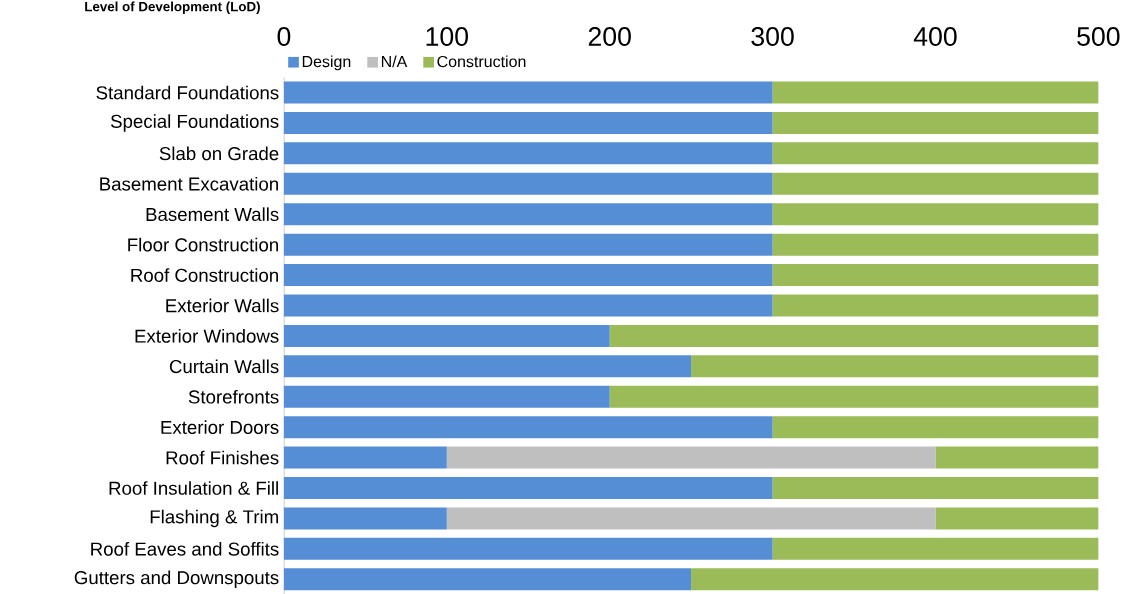 This screenshot has width=1133, height=594. I want to click on y-tick-label: Slab on Grade, so click(219, 153).